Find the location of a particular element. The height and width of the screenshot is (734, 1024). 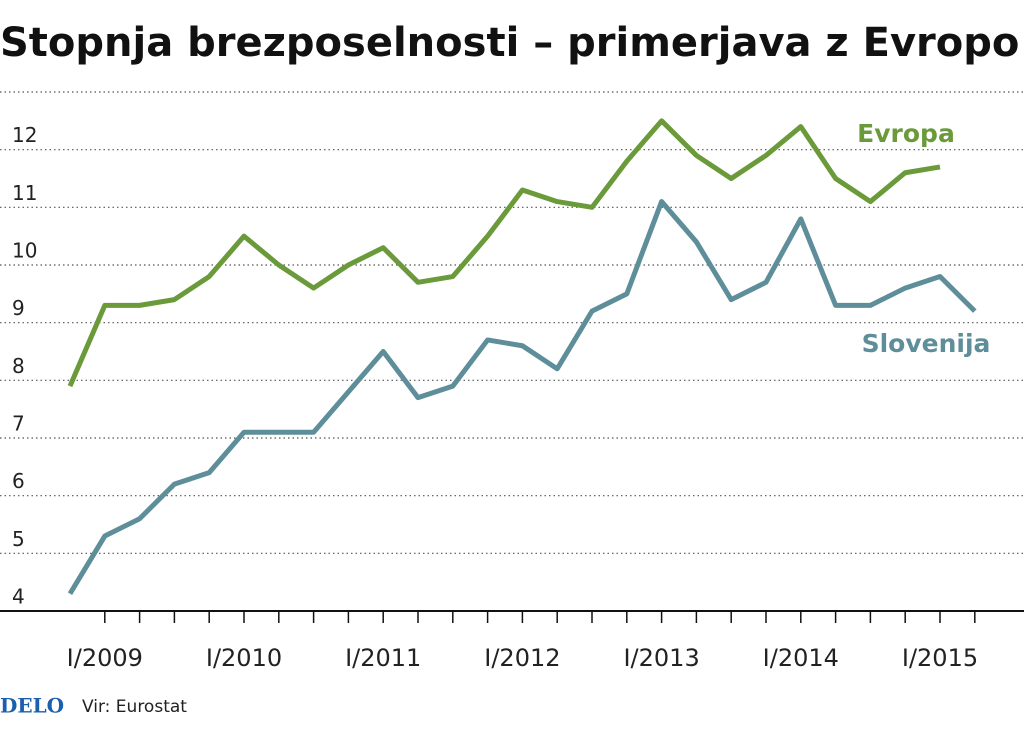

x-tick-label: I/2012 is located at coordinates (522, 658).